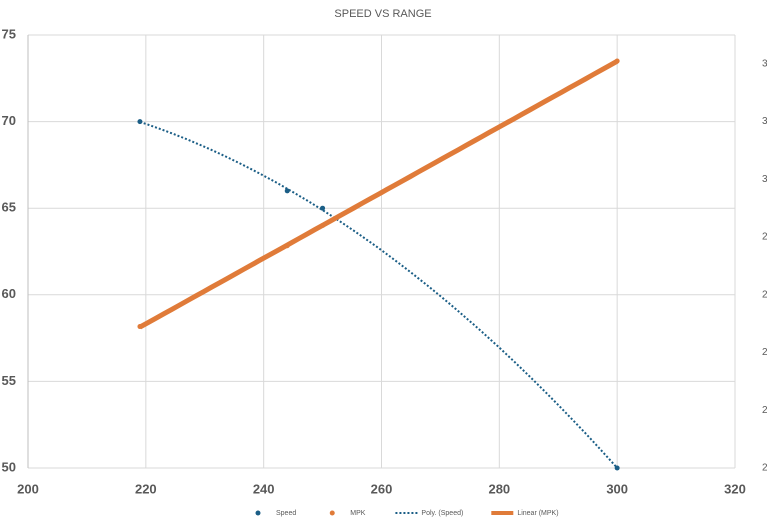  Describe the element at coordinates (9, 207) in the screenshot. I see `y-tick-label: 65` at that location.